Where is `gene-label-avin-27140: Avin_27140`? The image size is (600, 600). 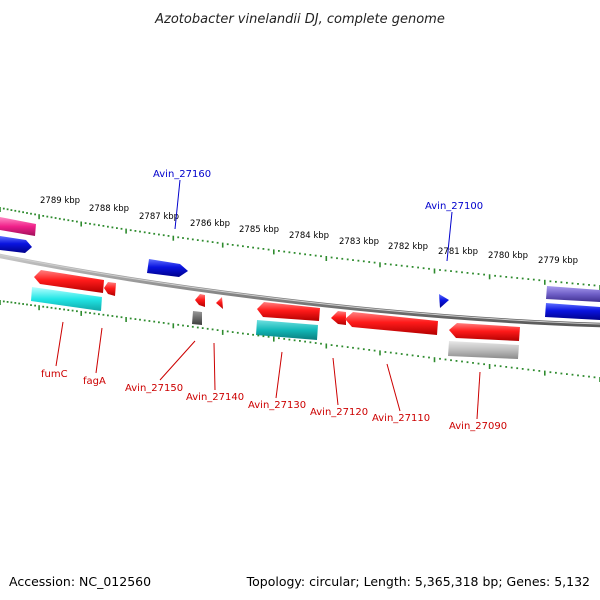
gene-label-avin-27140: Avin_27140 is located at coordinates (215, 397).